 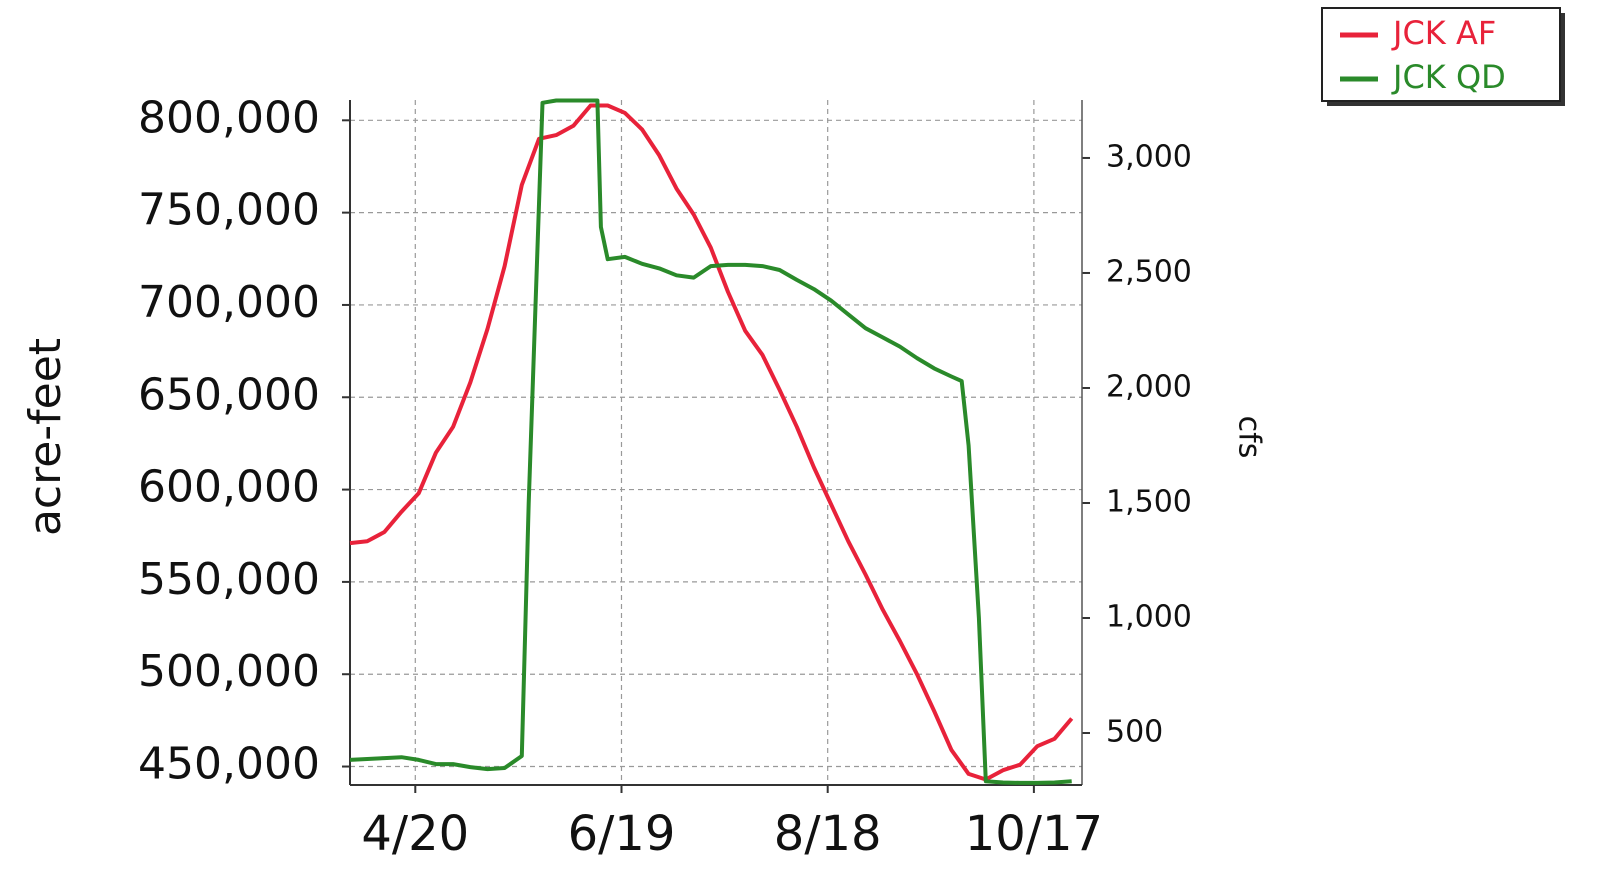 What do you see at coordinates (1034, 834) in the screenshot?
I see `x-tick-label: 10/17` at bounding box center [1034, 834].